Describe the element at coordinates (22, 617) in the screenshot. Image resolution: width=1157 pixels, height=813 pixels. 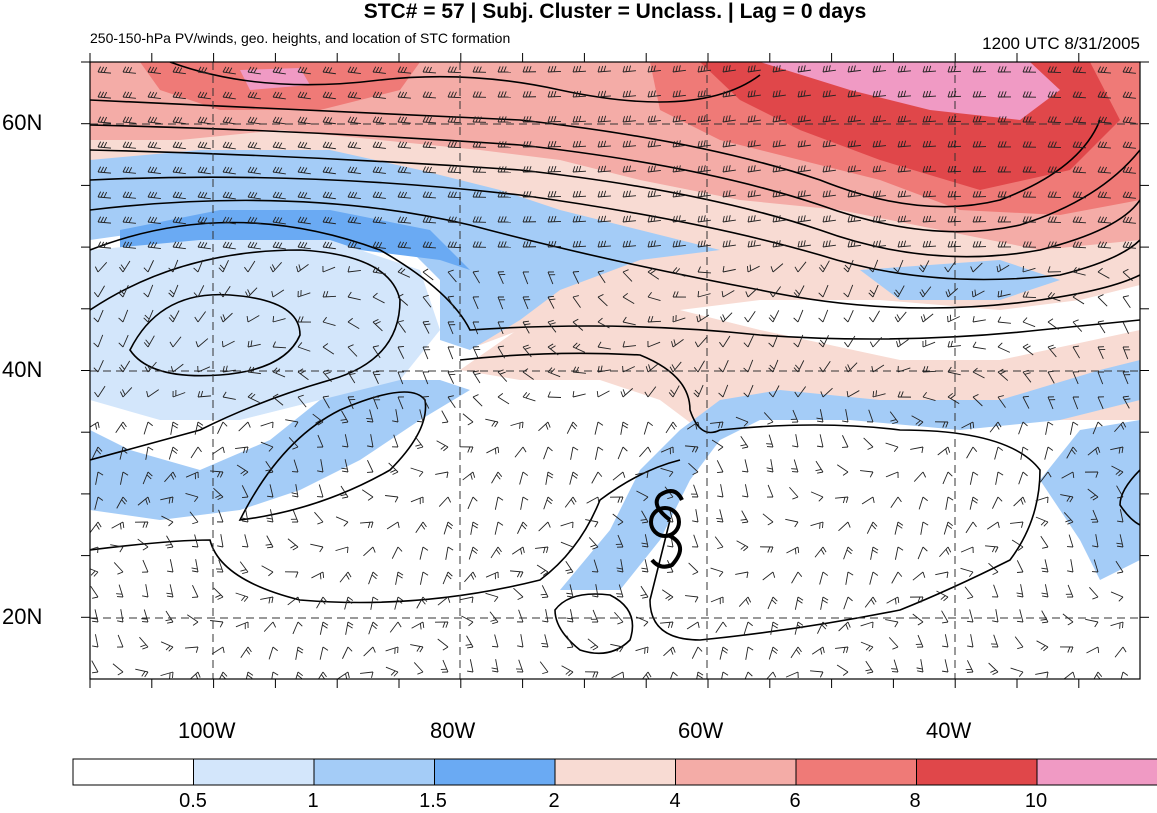
I see `lat-label-20n: 20N` at that location.